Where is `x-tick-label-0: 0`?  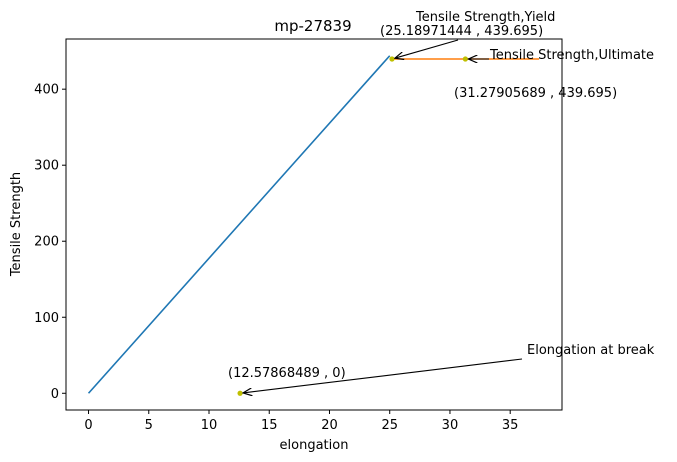
x-tick-label-0: 0 is located at coordinates (88, 425).